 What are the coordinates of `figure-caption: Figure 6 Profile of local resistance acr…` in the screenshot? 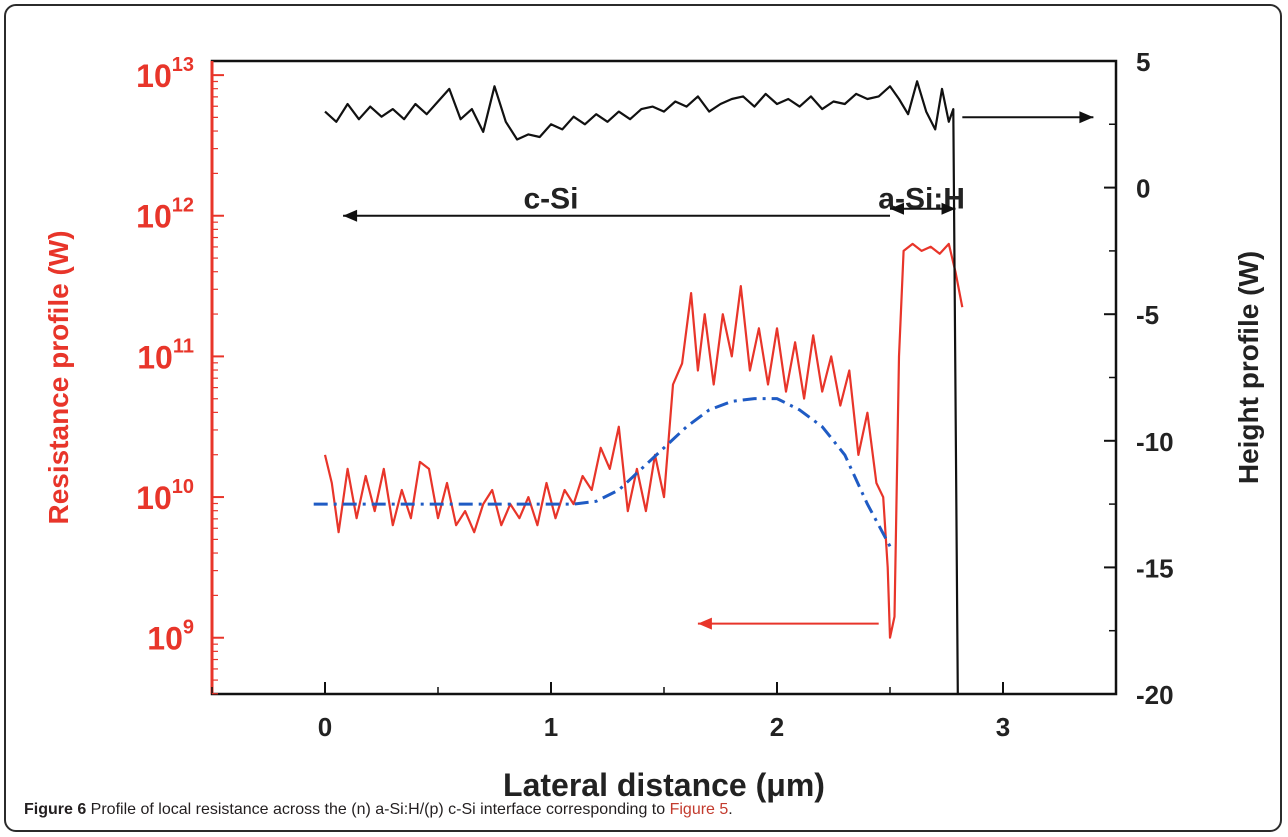 It's located at (378, 810).